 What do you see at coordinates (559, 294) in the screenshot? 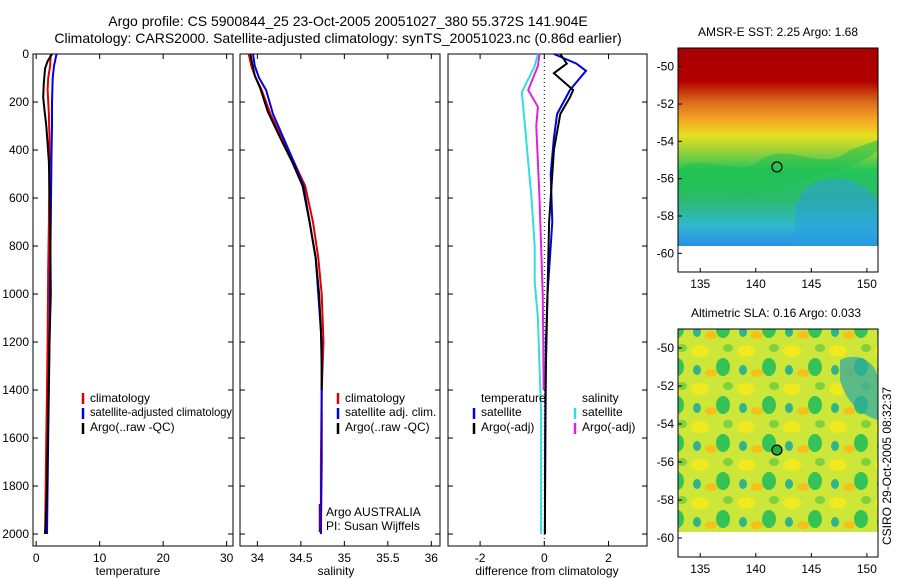
I see `series-line-temperature-argo-adj` at bounding box center [559, 294].